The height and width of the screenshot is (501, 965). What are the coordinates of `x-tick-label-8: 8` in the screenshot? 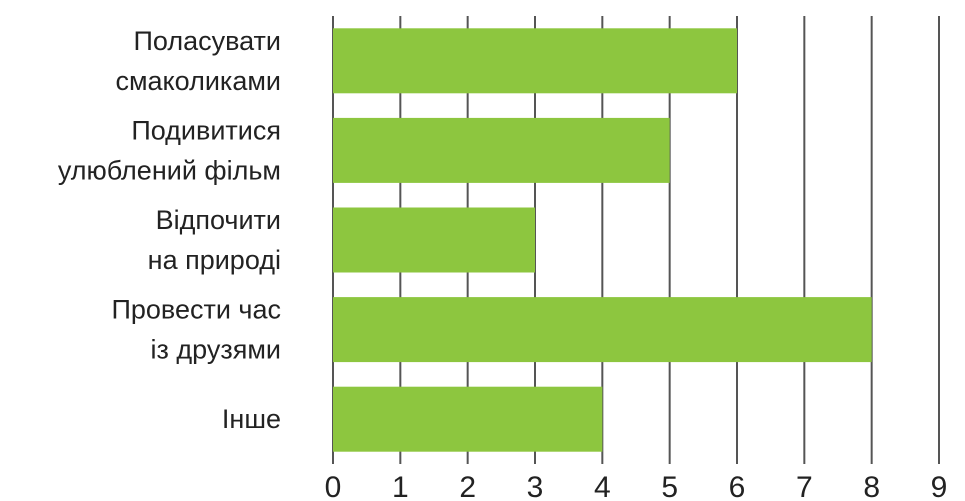 It's located at (871, 486).